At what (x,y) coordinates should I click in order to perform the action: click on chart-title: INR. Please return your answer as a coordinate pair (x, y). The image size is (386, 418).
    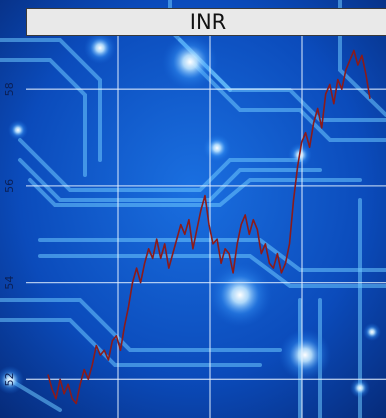
    Looking at the image, I should click on (208, 22).